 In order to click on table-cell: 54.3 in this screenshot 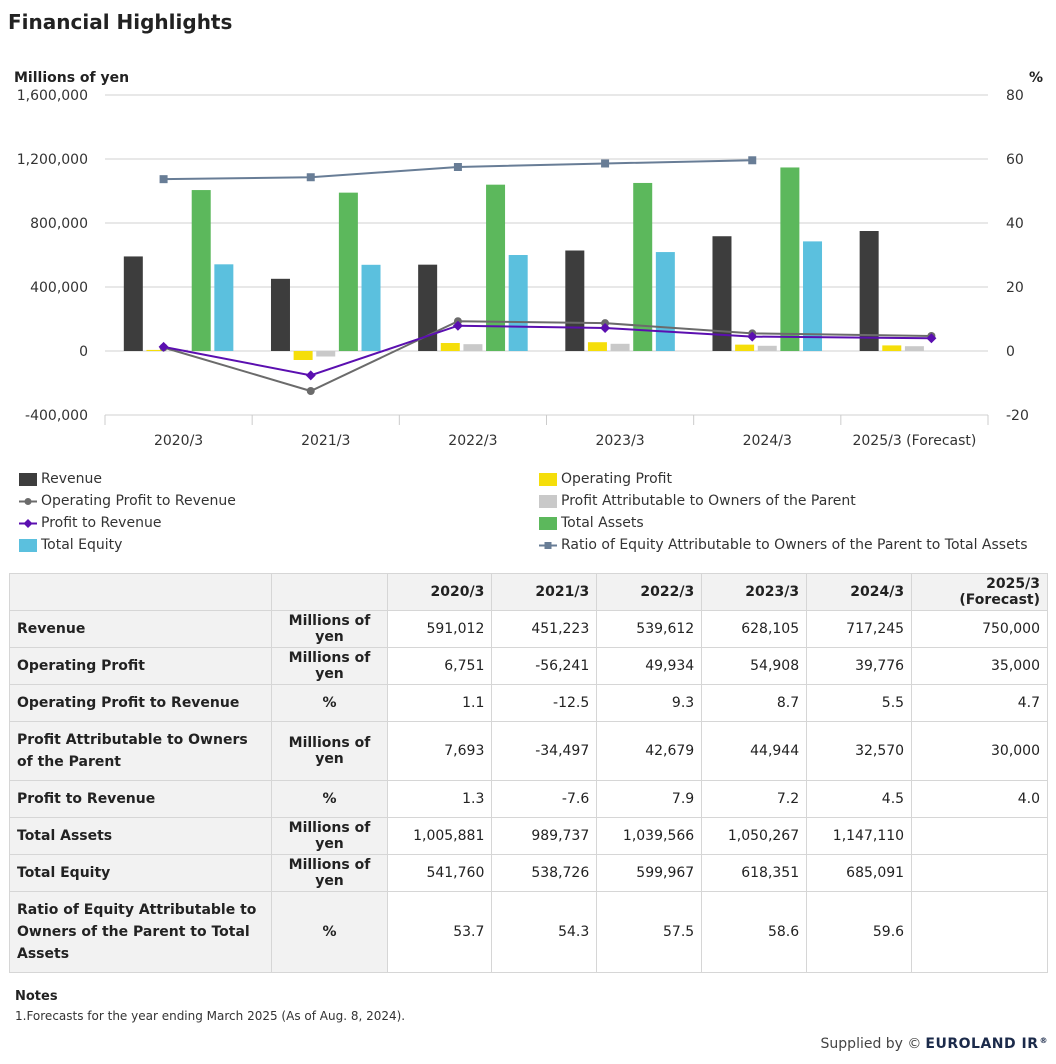, I will do `click(544, 932)`.